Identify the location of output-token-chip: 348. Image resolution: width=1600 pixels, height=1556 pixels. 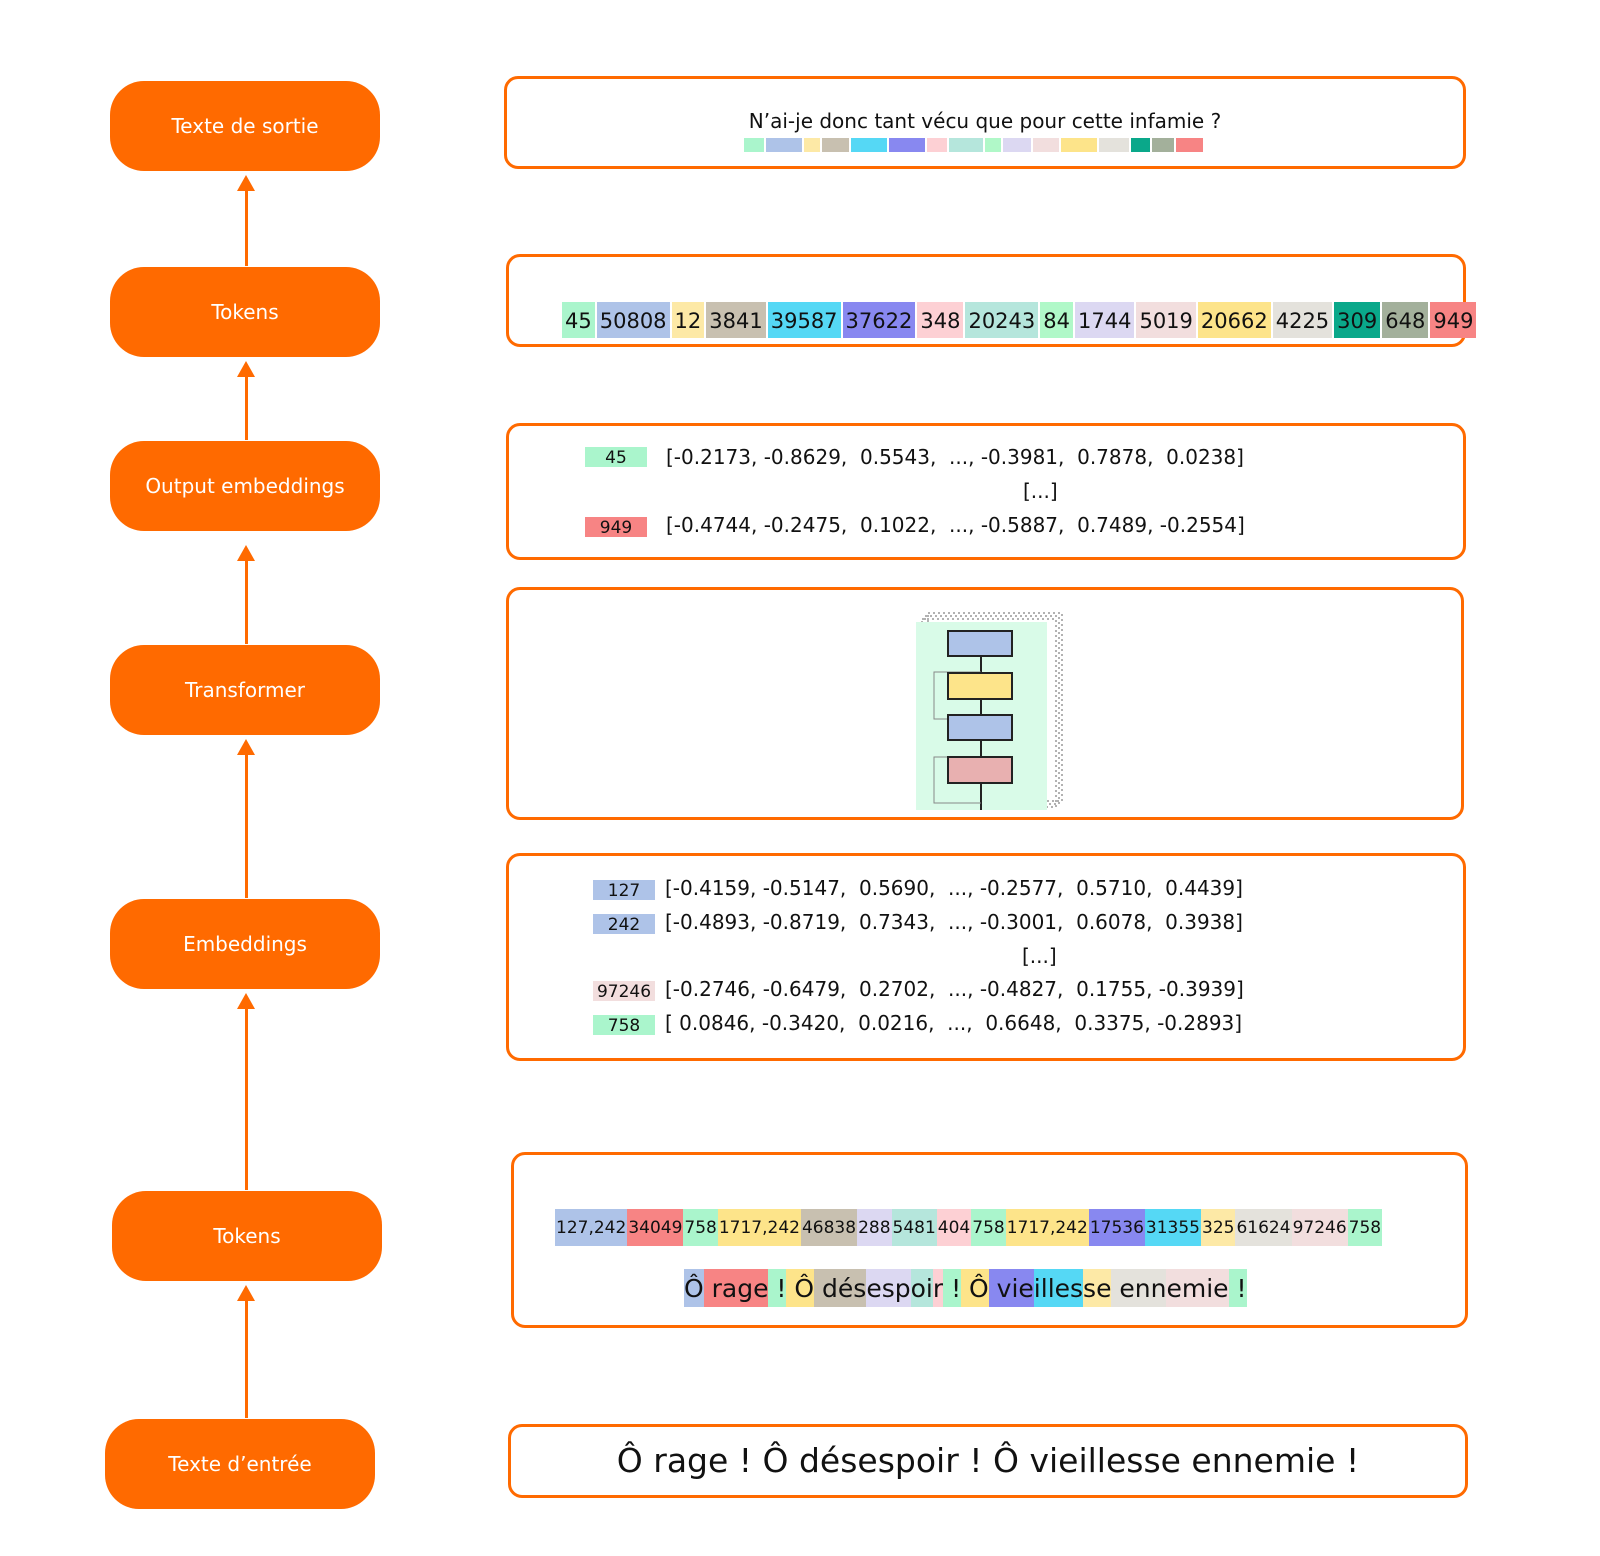
(940, 320).